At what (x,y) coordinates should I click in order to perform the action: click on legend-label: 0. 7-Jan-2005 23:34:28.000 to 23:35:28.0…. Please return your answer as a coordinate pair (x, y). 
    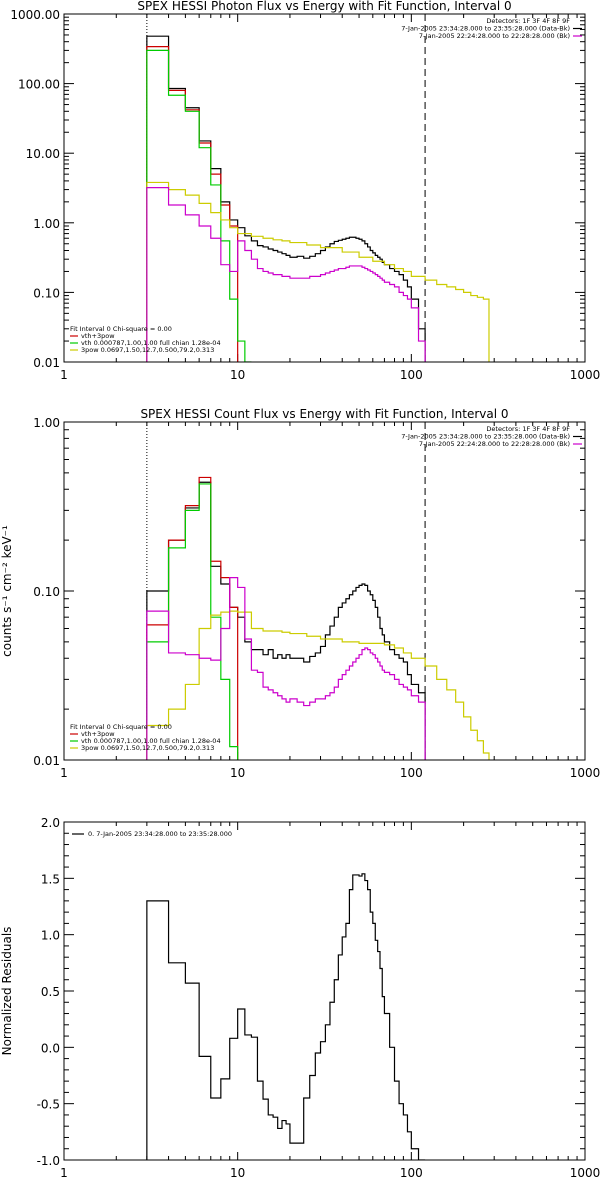
    Looking at the image, I should click on (160, 834).